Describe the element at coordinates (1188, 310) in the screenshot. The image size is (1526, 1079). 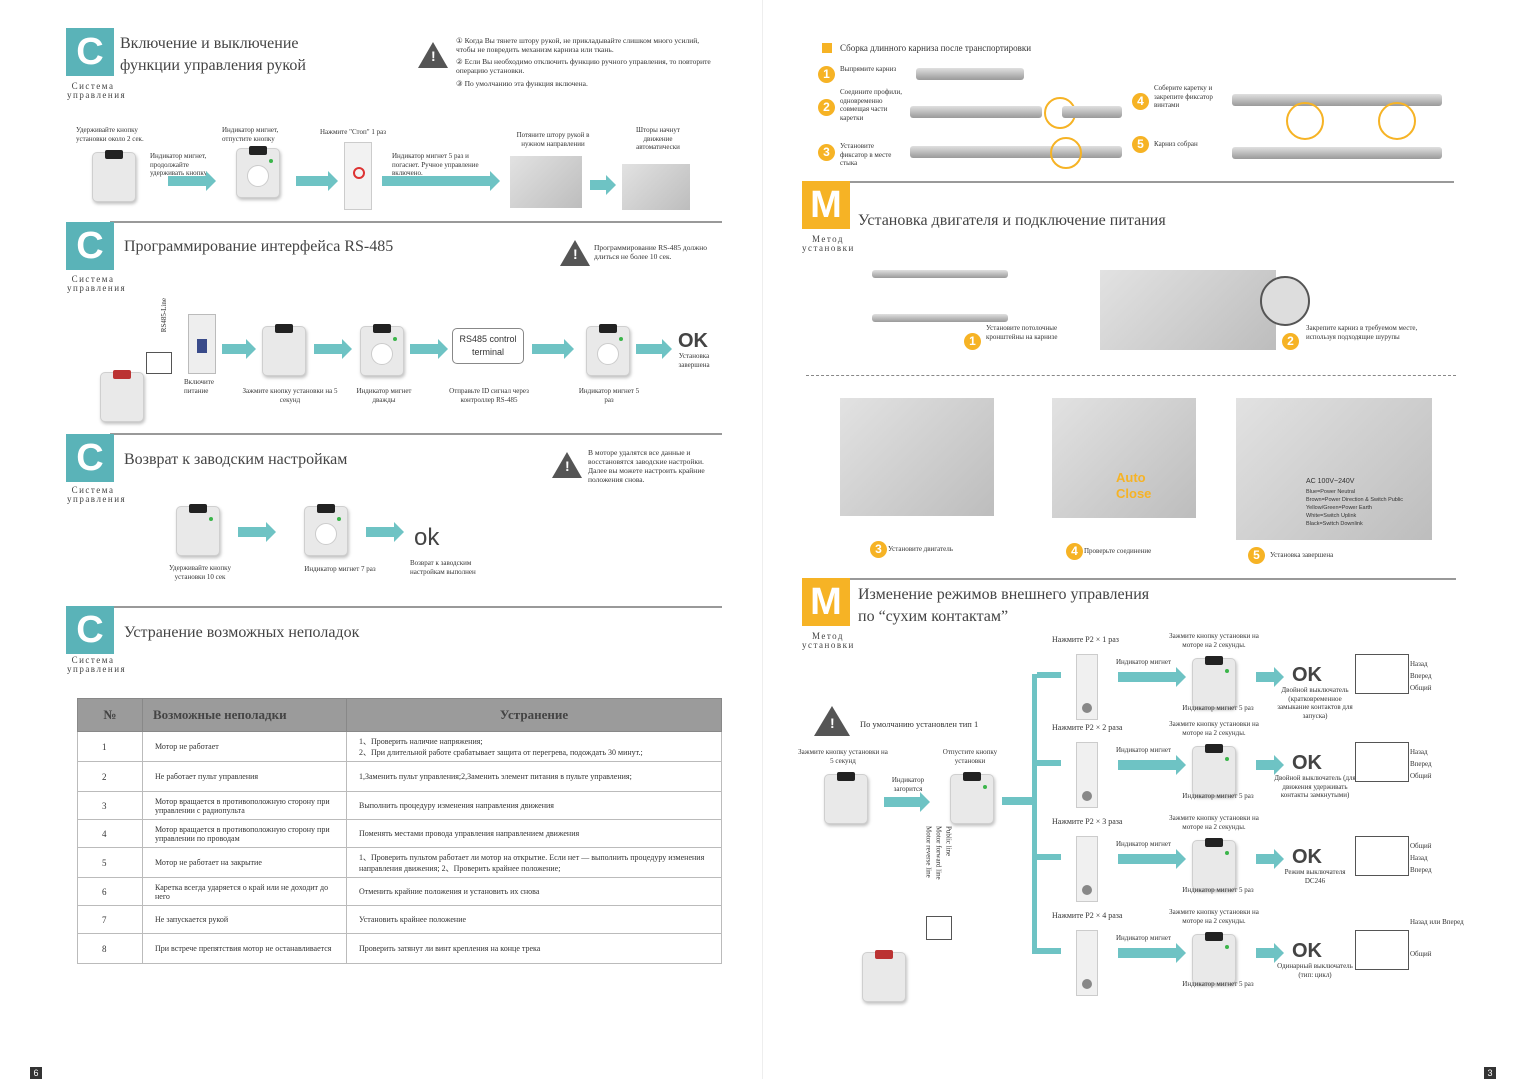
I see `ceiling-image` at that location.